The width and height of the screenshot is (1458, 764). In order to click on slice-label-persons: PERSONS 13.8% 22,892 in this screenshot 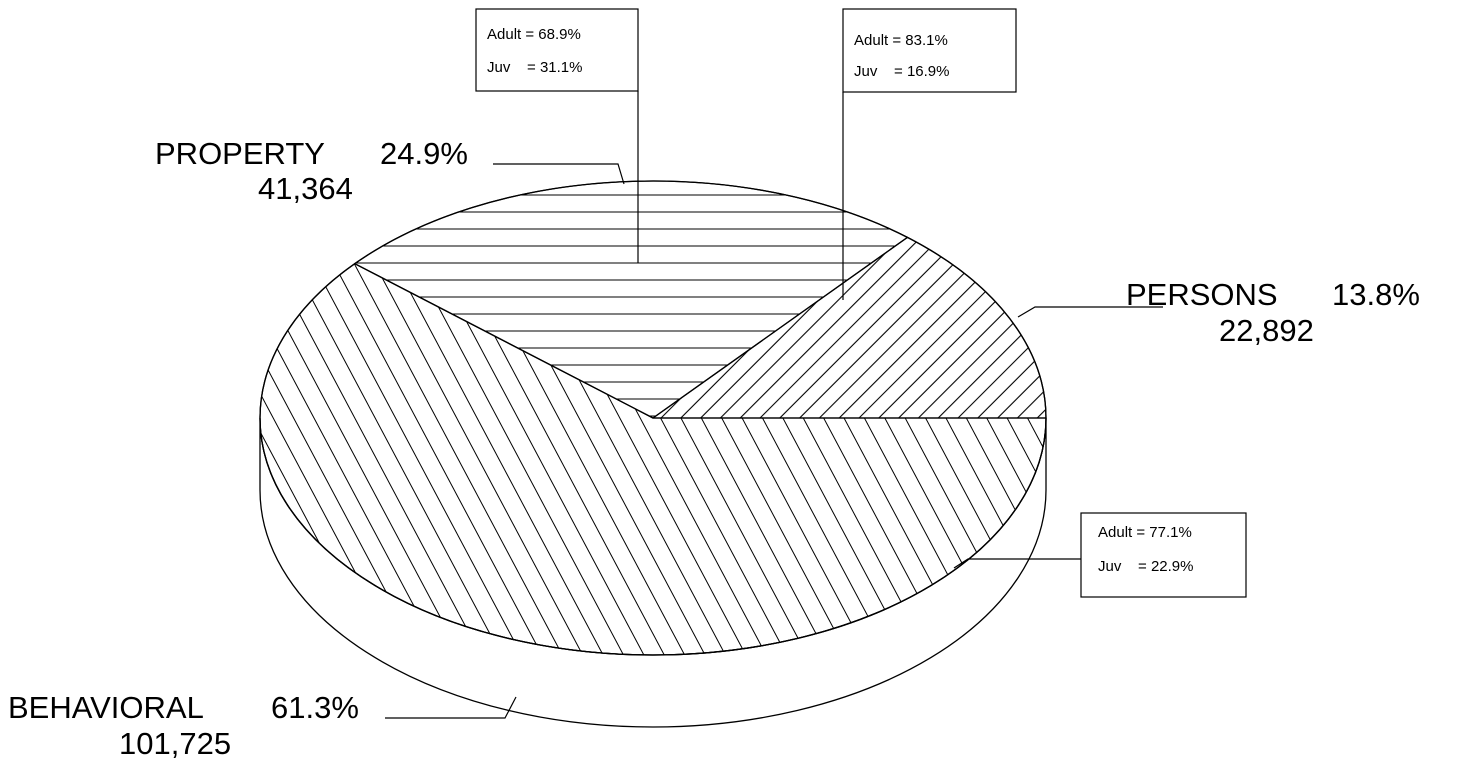, I will do `click(1273, 312)`.